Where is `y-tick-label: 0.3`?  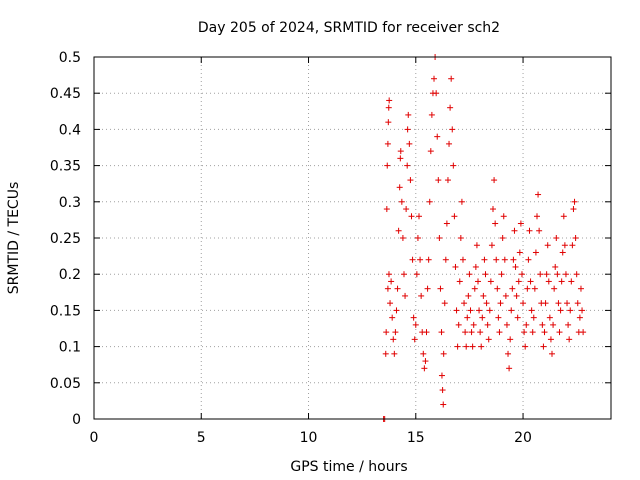
y-tick-label: 0.3 is located at coordinates (70, 203).